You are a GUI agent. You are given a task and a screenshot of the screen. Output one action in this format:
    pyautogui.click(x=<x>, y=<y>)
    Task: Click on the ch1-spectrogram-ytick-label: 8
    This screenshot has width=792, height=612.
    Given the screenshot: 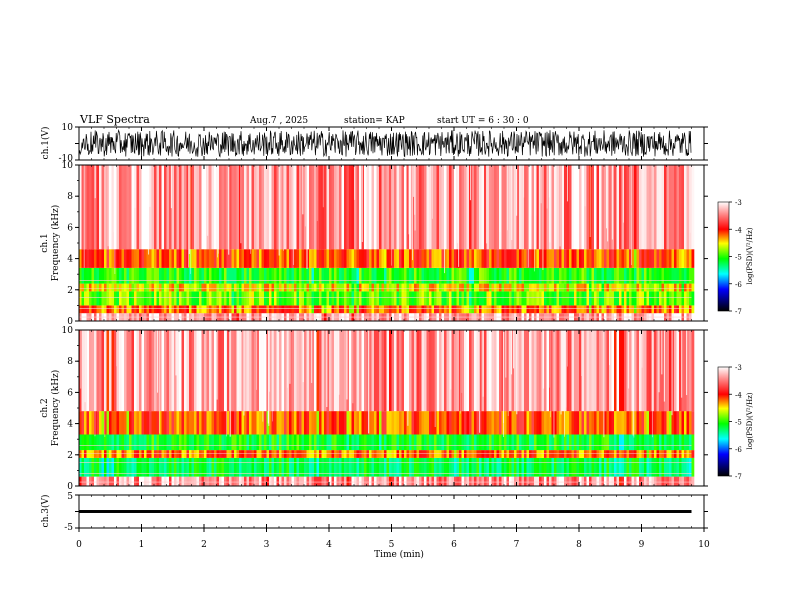 What is the action you would take?
    pyautogui.click(x=70, y=197)
    